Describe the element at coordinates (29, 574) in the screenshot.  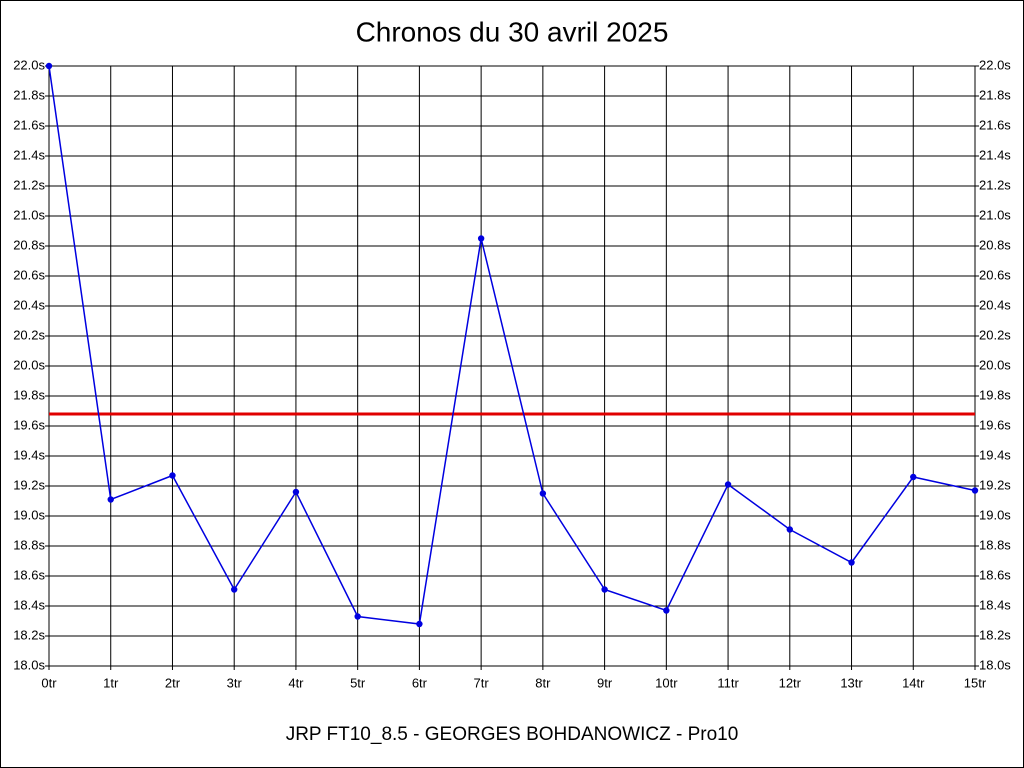
I see `y-tick-label: 18.6s` at that location.